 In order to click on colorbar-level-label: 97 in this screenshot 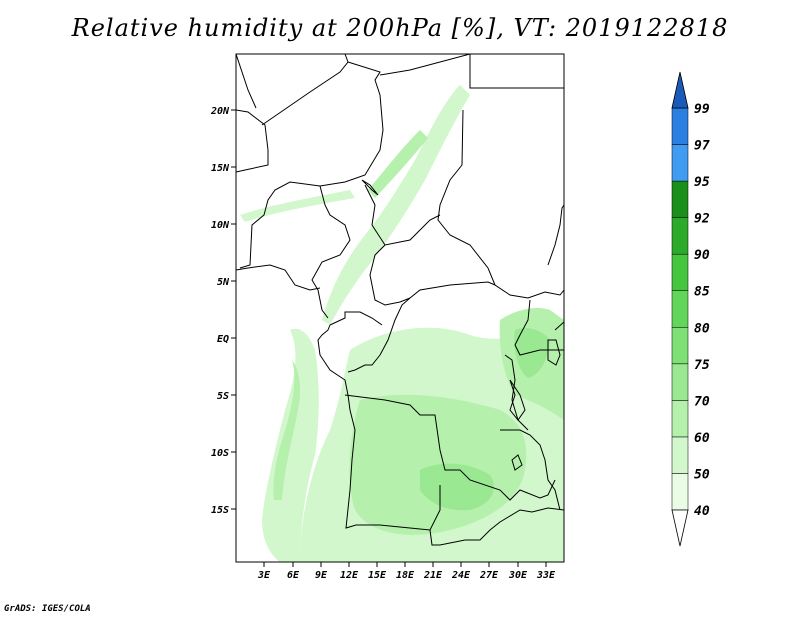, I will do `click(702, 146)`.